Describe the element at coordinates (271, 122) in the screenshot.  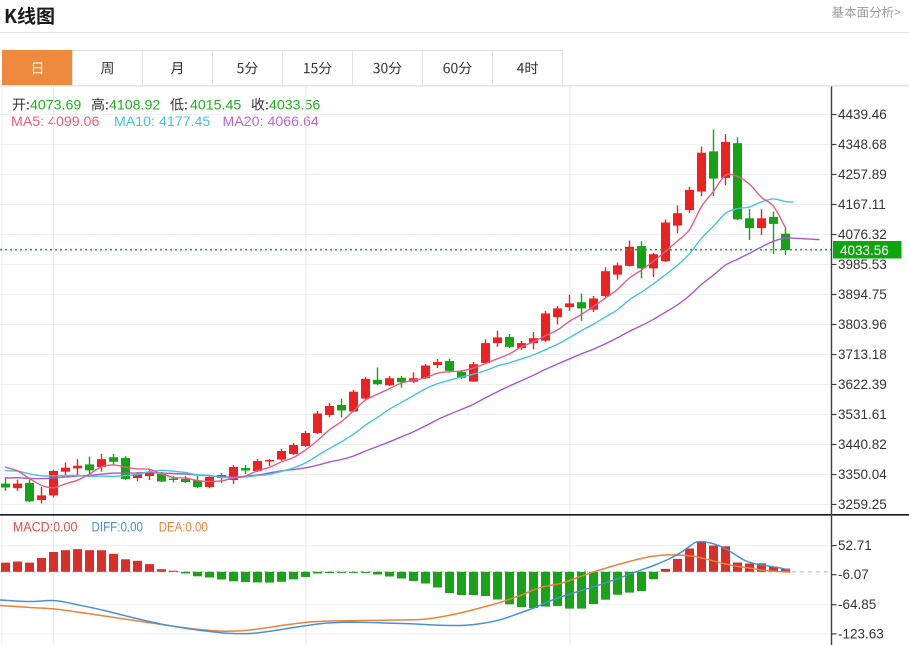
I see `svg-text: MA20: 4066.64` at that location.